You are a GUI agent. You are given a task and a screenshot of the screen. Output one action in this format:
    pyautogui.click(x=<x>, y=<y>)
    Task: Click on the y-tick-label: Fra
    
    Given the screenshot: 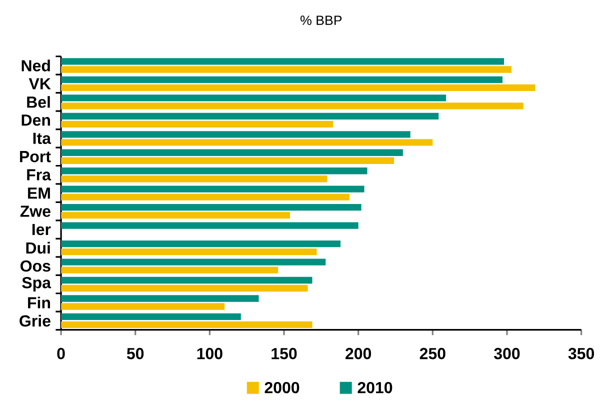 What is the action you would take?
    pyautogui.click(x=39, y=175)
    